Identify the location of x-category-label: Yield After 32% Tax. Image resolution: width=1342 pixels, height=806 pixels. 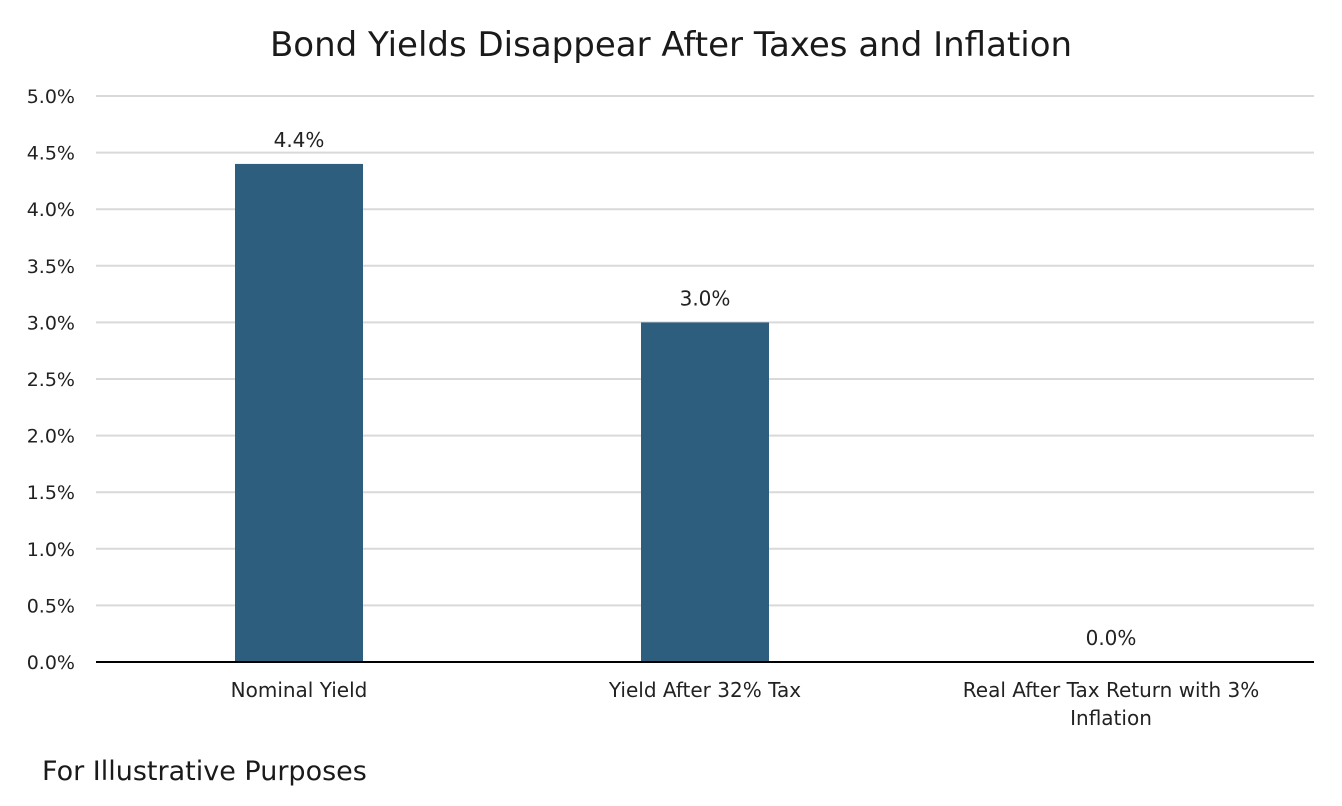
(704, 690).